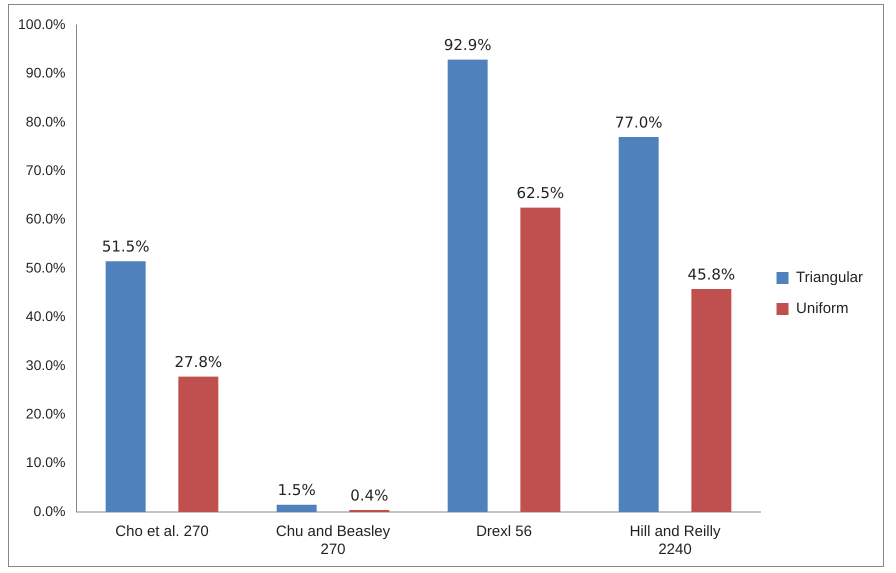  What do you see at coordinates (712, 274) in the screenshot?
I see `data-label: 45.8%` at bounding box center [712, 274].